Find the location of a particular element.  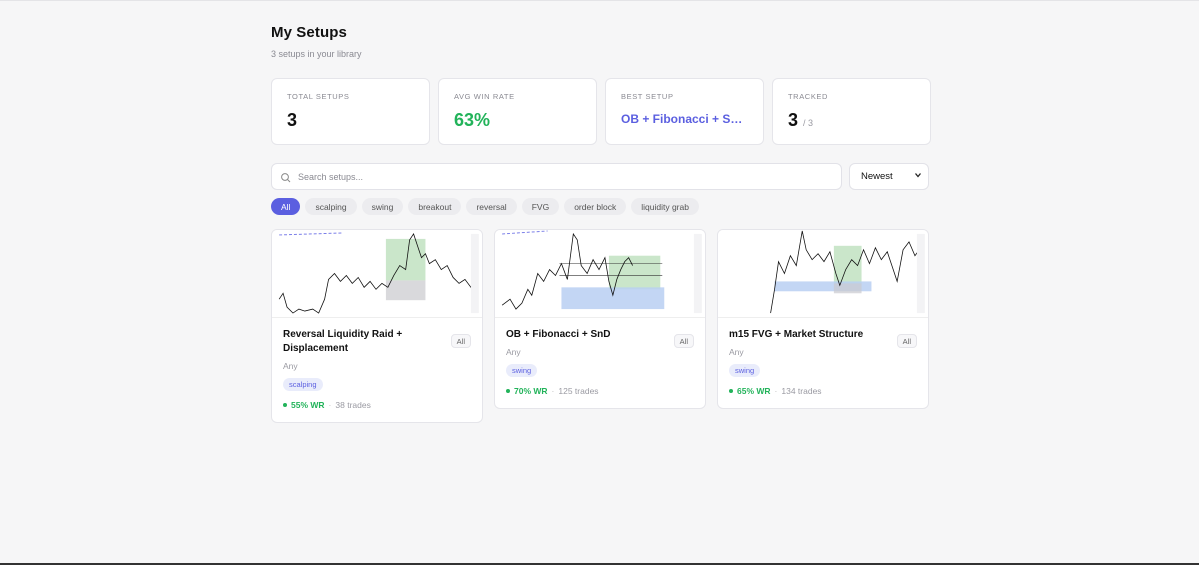

stat-tracked: TRACKED 3 / 3 is located at coordinates (851, 111).